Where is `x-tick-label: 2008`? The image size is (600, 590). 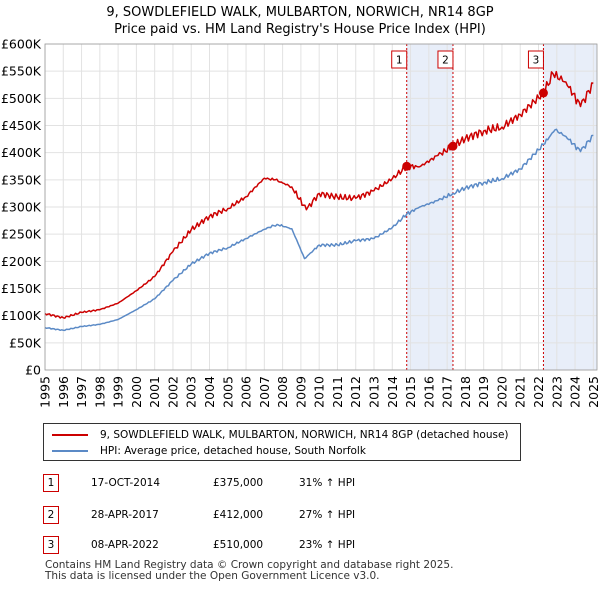
x-tick-label: 2008 is located at coordinates (282, 392).